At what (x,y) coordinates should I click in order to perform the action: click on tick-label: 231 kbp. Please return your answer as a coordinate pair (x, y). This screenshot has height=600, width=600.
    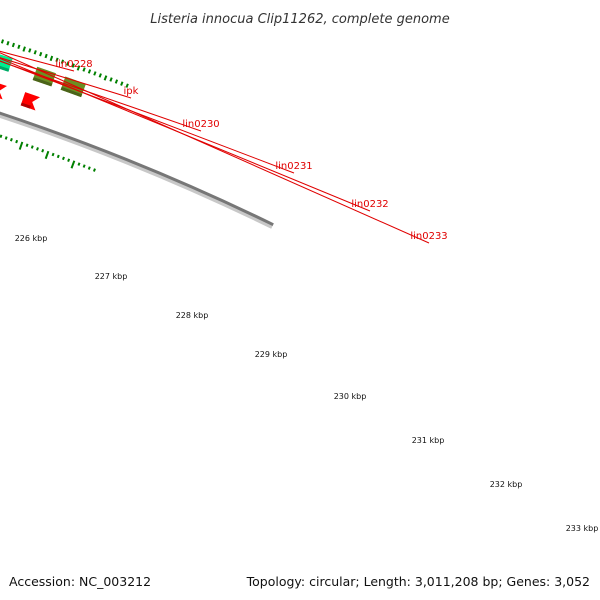
    Looking at the image, I should click on (428, 440).